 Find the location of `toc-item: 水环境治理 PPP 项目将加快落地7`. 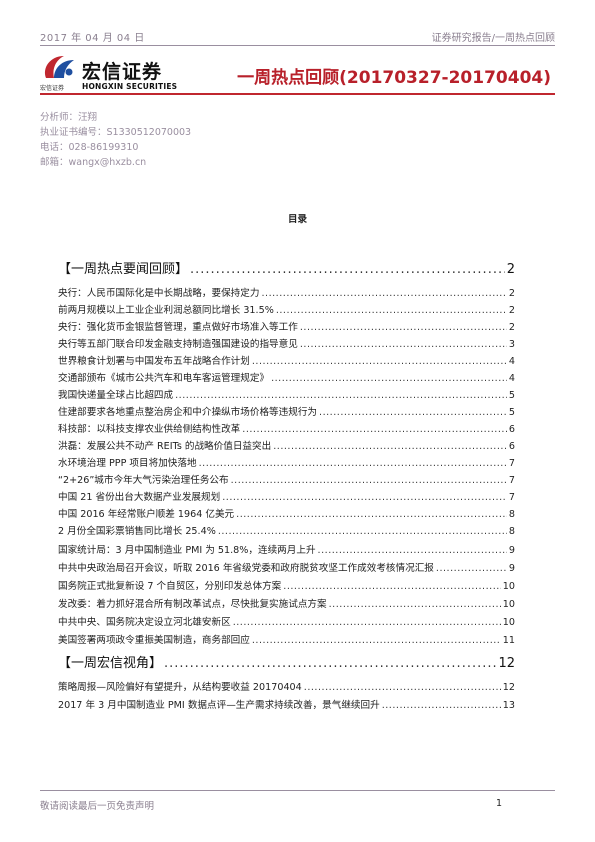

toc-item: 水环境治理 PPP 项目将加快落地7 is located at coordinates (286, 462).